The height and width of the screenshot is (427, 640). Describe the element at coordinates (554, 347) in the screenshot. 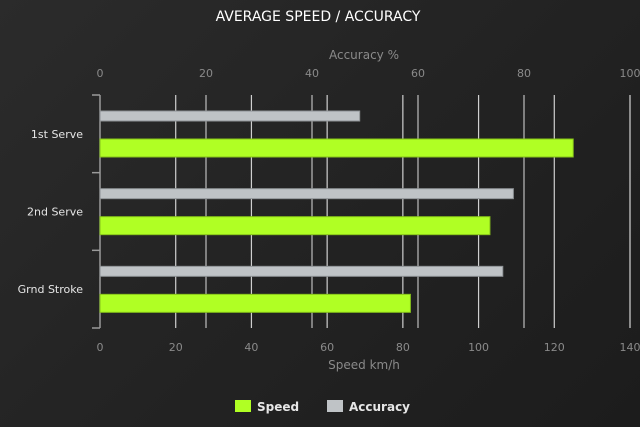

I see `bottom-tick-label: 120` at that location.